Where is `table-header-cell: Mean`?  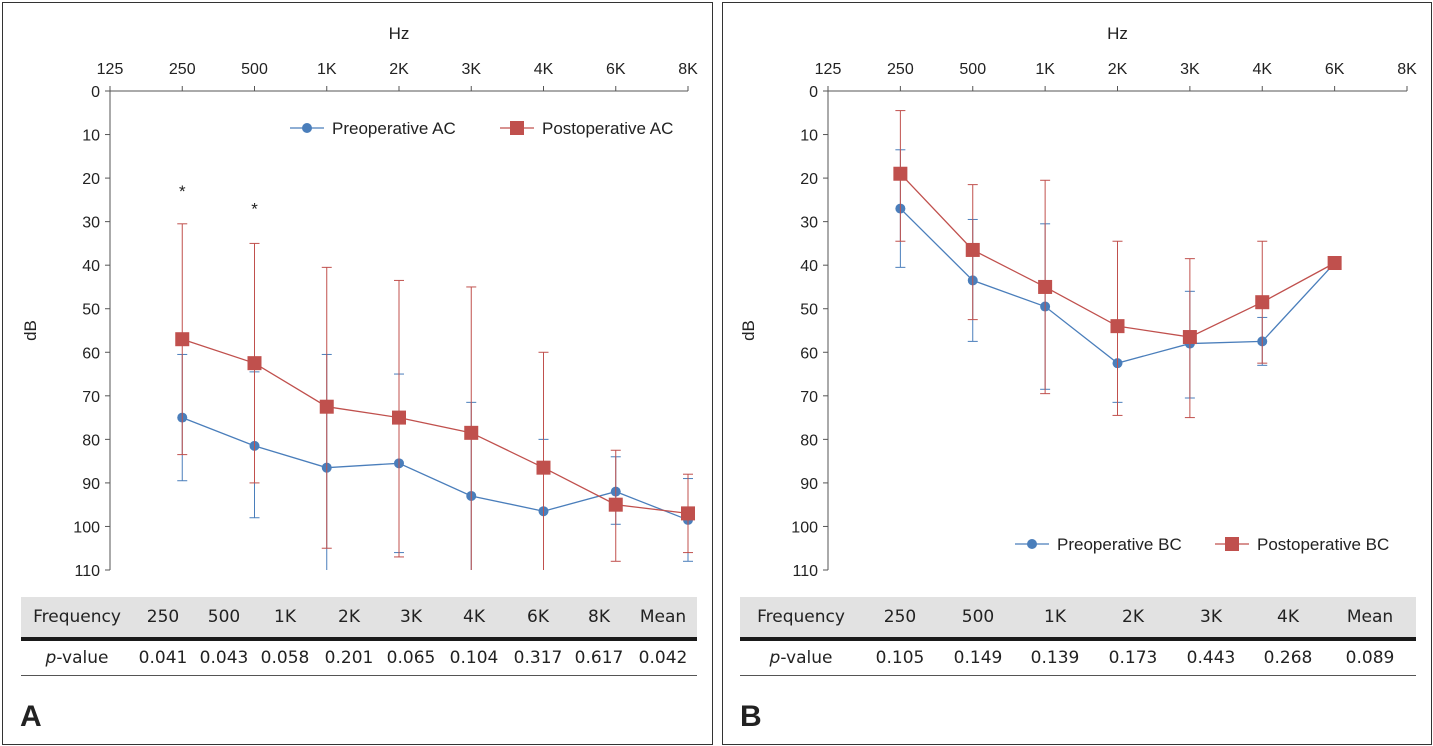 table-header-cell: Mean is located at coordinates (663, 617).